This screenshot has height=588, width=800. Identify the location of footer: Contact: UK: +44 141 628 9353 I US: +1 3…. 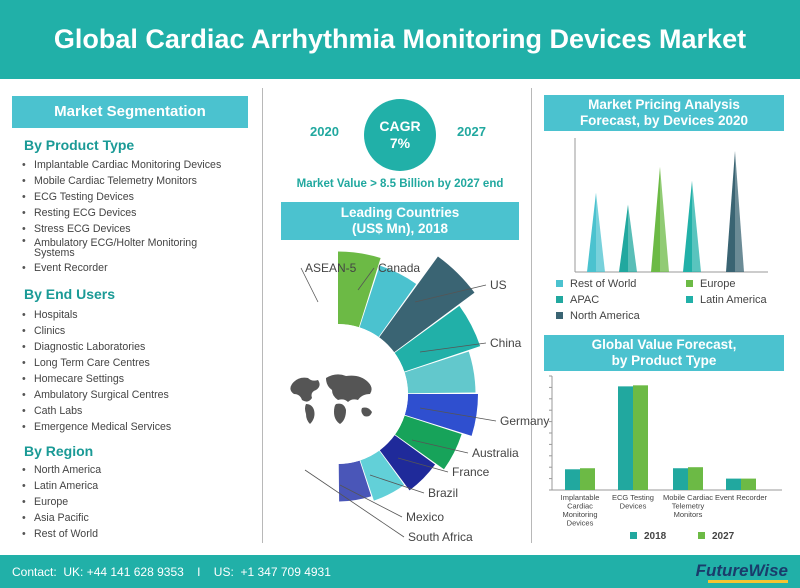
(400, 571).